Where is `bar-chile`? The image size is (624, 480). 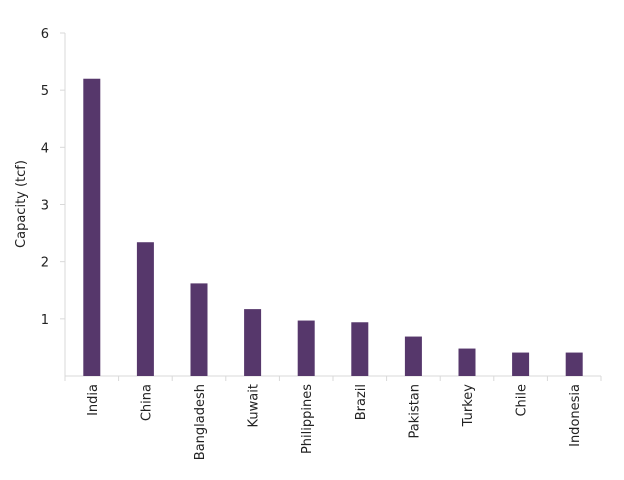
bar-chile is located at coordinates (521, 364).